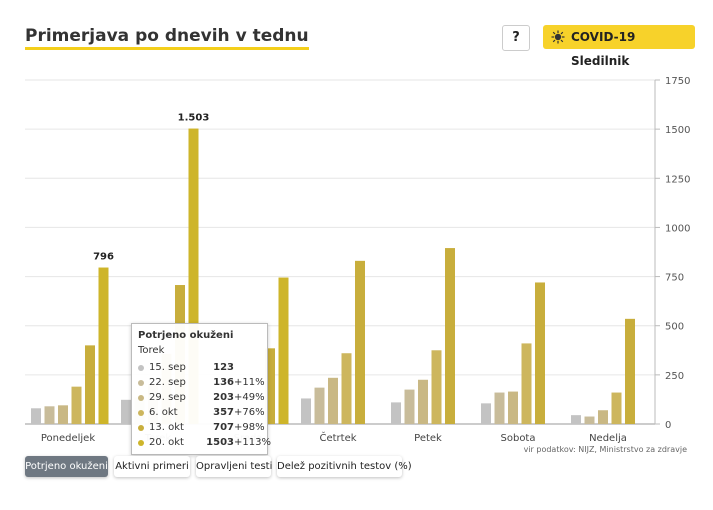 The width and height of the screenshot is (713, 510). Describe the element at coordinates (603, 49) in the screenshot. I see `covid-tracker-label: COVID-19 Sledilnik` at that location.